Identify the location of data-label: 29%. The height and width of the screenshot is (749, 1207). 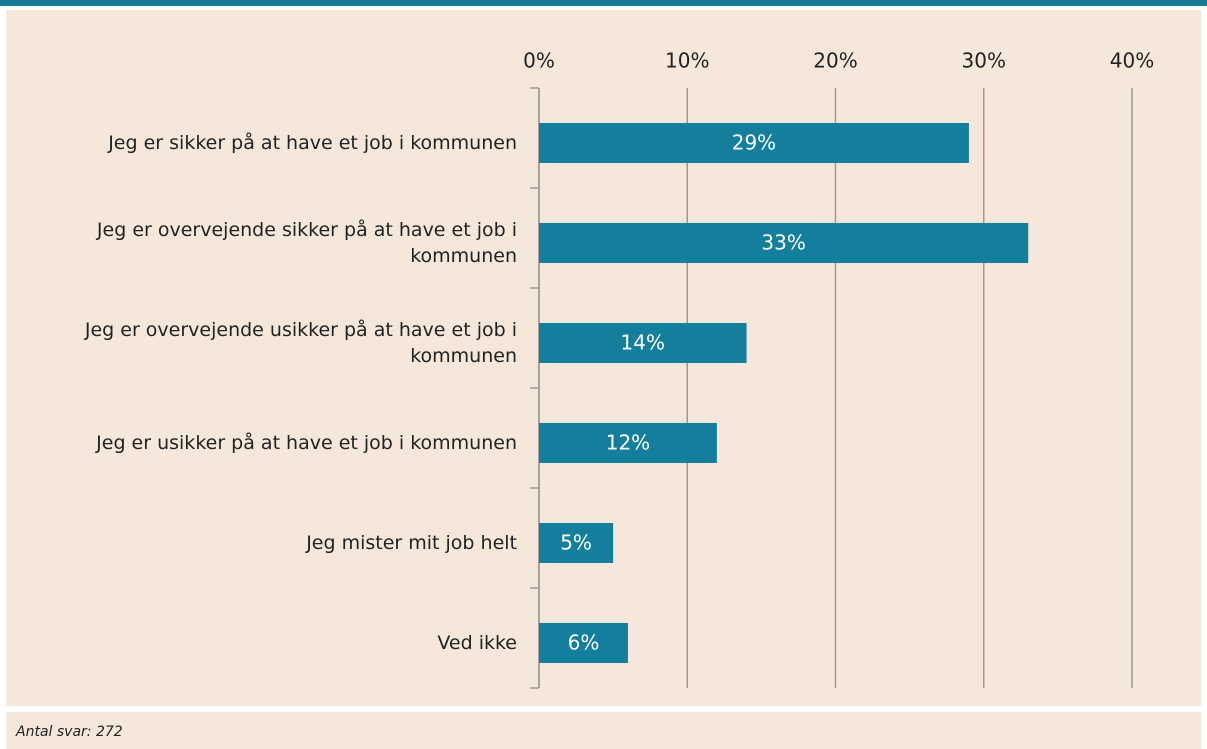
(754, 143).